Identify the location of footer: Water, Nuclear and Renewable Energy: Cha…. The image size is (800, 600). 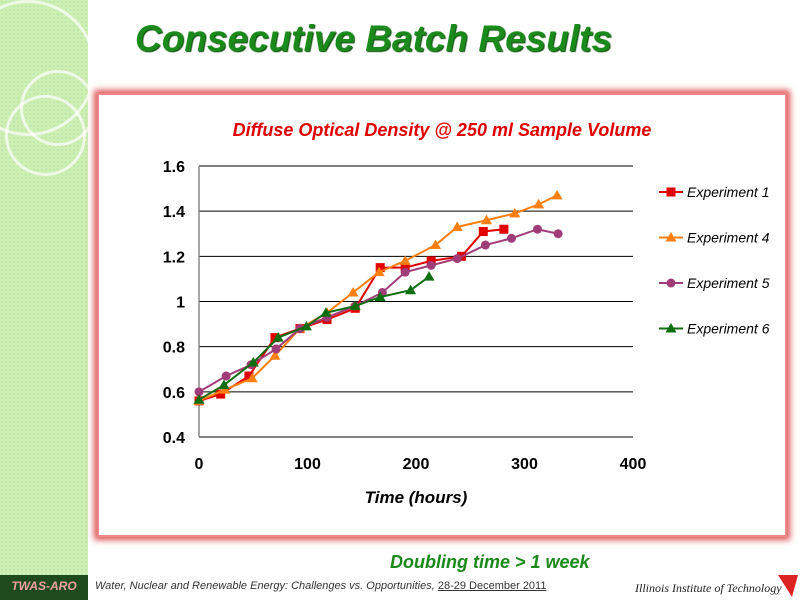
(320, 586).